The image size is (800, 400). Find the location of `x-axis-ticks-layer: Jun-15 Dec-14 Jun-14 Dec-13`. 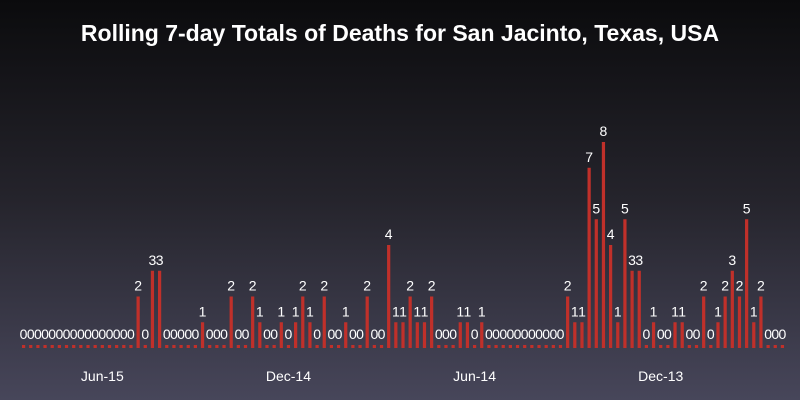

x-axis-ticks-layer: Jun-15 Dec-14 Jun-14 Dec-13 is located at coordinates (382, 376).